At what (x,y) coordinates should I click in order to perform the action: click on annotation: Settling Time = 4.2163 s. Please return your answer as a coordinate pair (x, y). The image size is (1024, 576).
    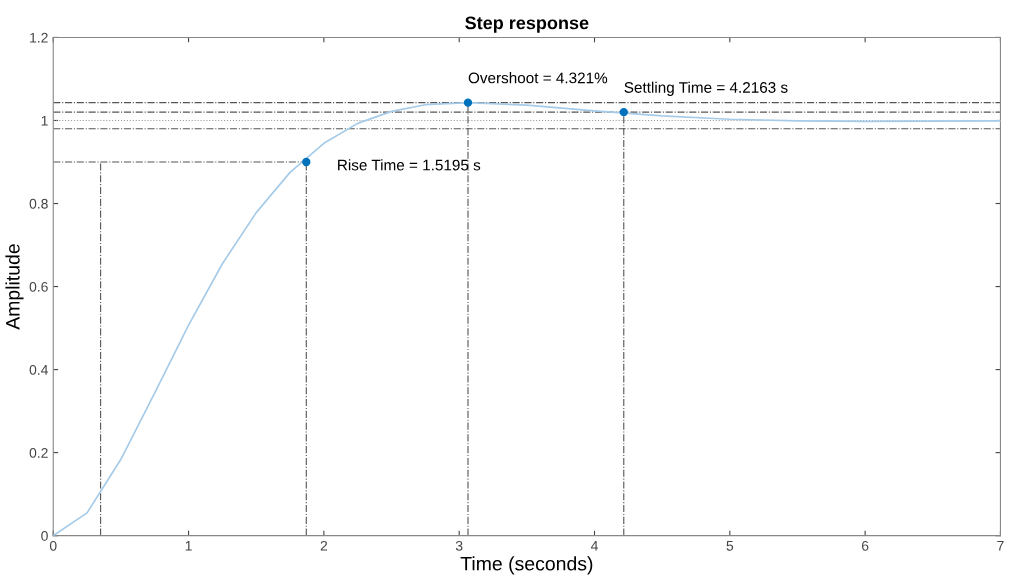
    Looking at the image, I should click on (706, 88).